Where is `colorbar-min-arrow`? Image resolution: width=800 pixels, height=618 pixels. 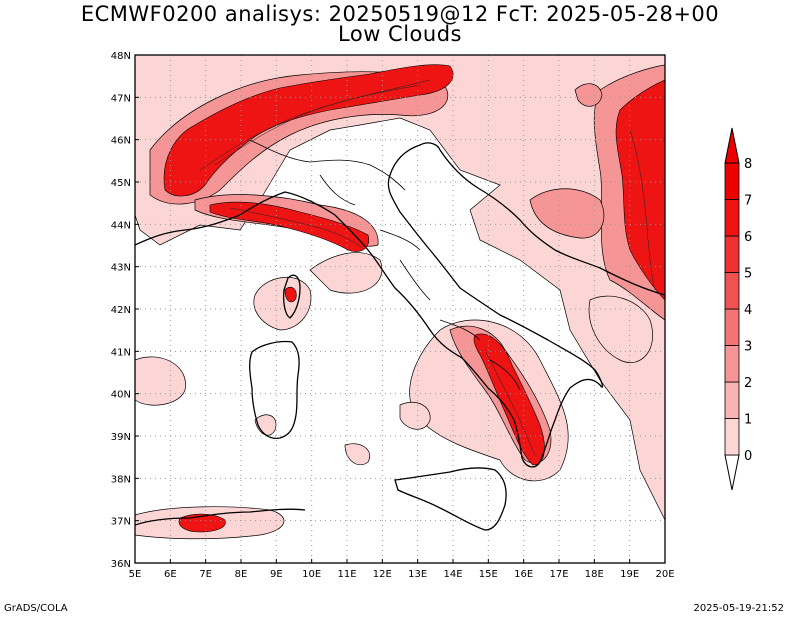
colorbar-min-arrow is located at coordinates (732, 472).